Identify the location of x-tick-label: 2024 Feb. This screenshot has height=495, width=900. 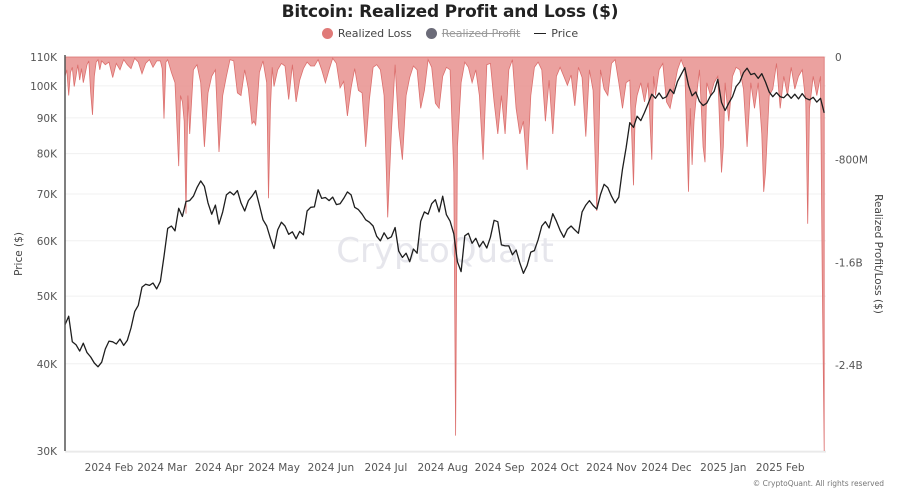
(109, 468).